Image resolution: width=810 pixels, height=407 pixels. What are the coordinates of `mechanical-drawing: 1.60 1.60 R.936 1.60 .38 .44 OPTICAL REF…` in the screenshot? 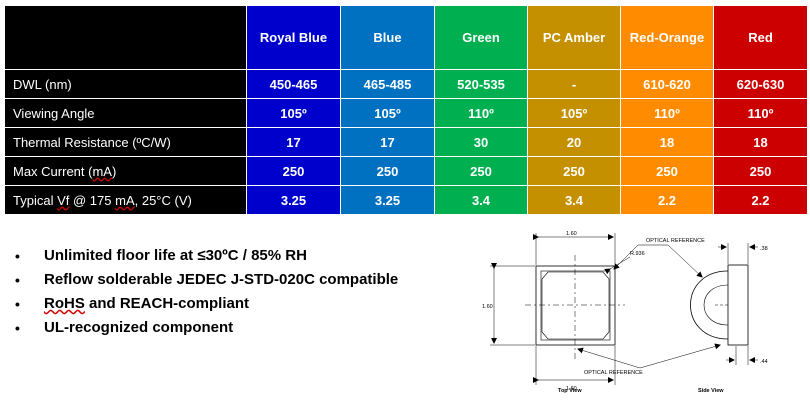 It's located at (625, 312).